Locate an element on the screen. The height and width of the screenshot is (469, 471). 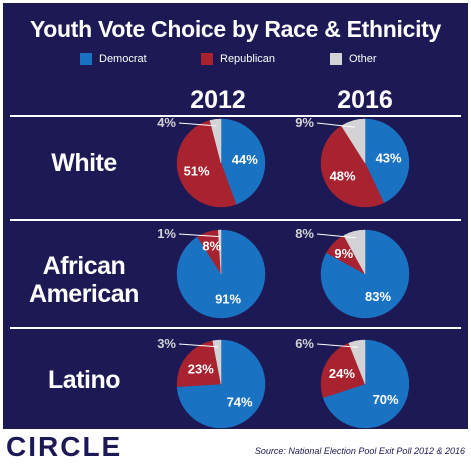
row-label-african-american: African American is located at coordinates (84, 280).